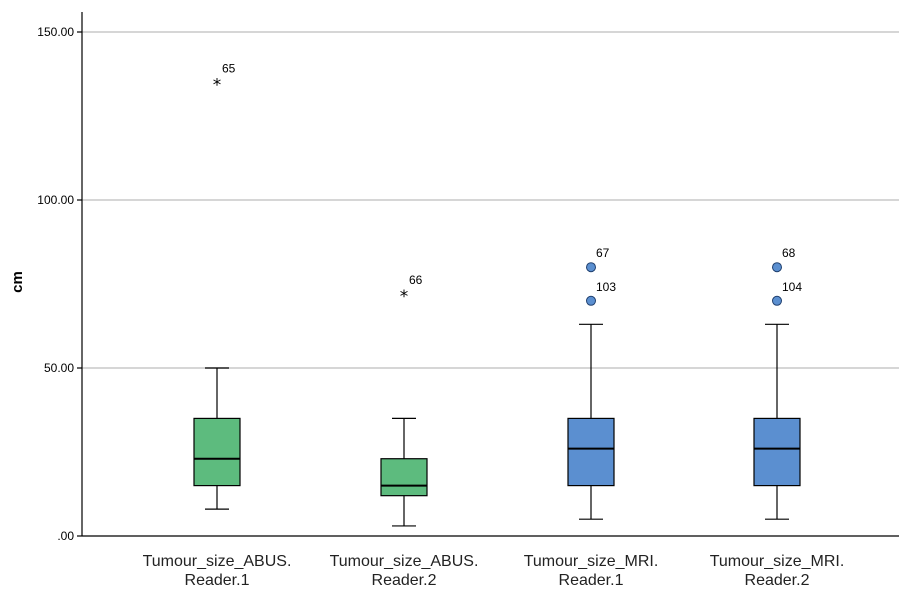  Describe the element at coordinates (229, 68) in the screenshot. I see `outlier-label: 65` at that location.